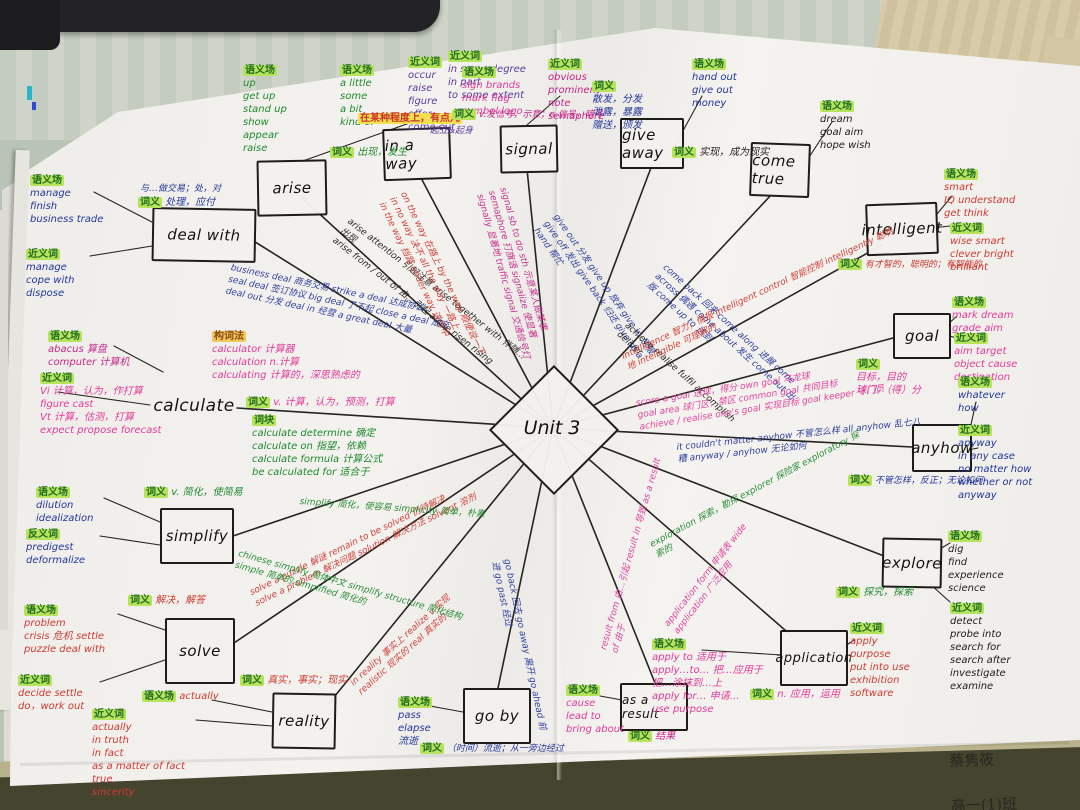 This screenshot has width=1080, height=810. I want to click on word-list: cause lead to bring about, so click(595, 716).